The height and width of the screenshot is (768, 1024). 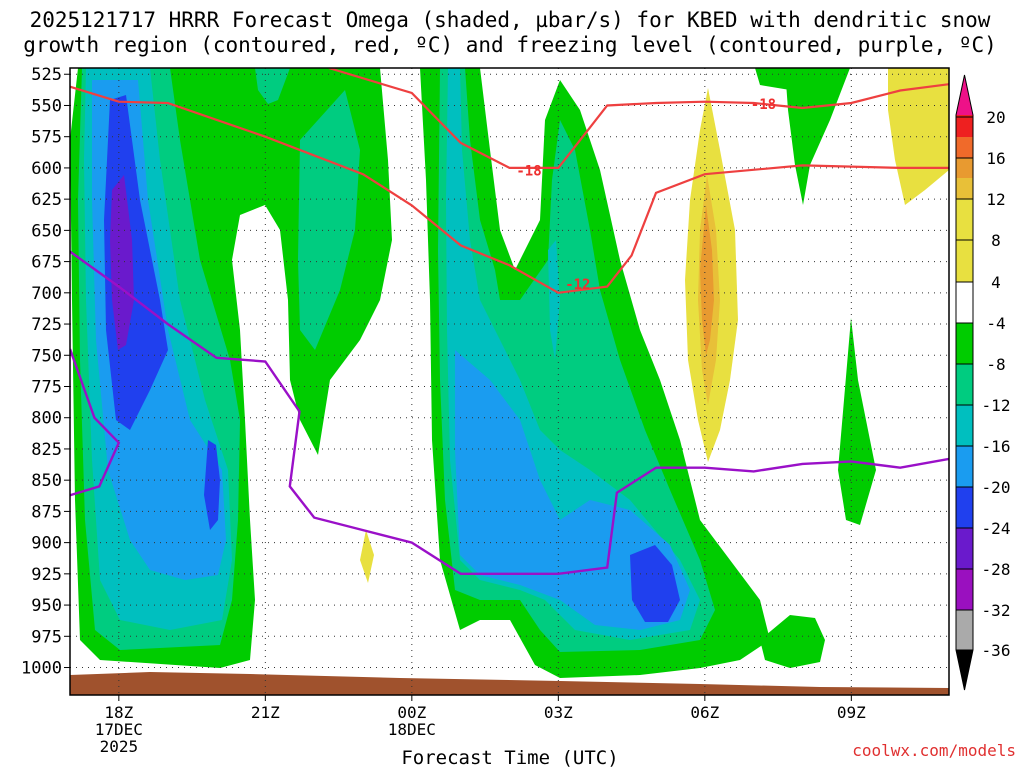 I want to click on y-tick-label: 1000, so click(x=41, y=669).